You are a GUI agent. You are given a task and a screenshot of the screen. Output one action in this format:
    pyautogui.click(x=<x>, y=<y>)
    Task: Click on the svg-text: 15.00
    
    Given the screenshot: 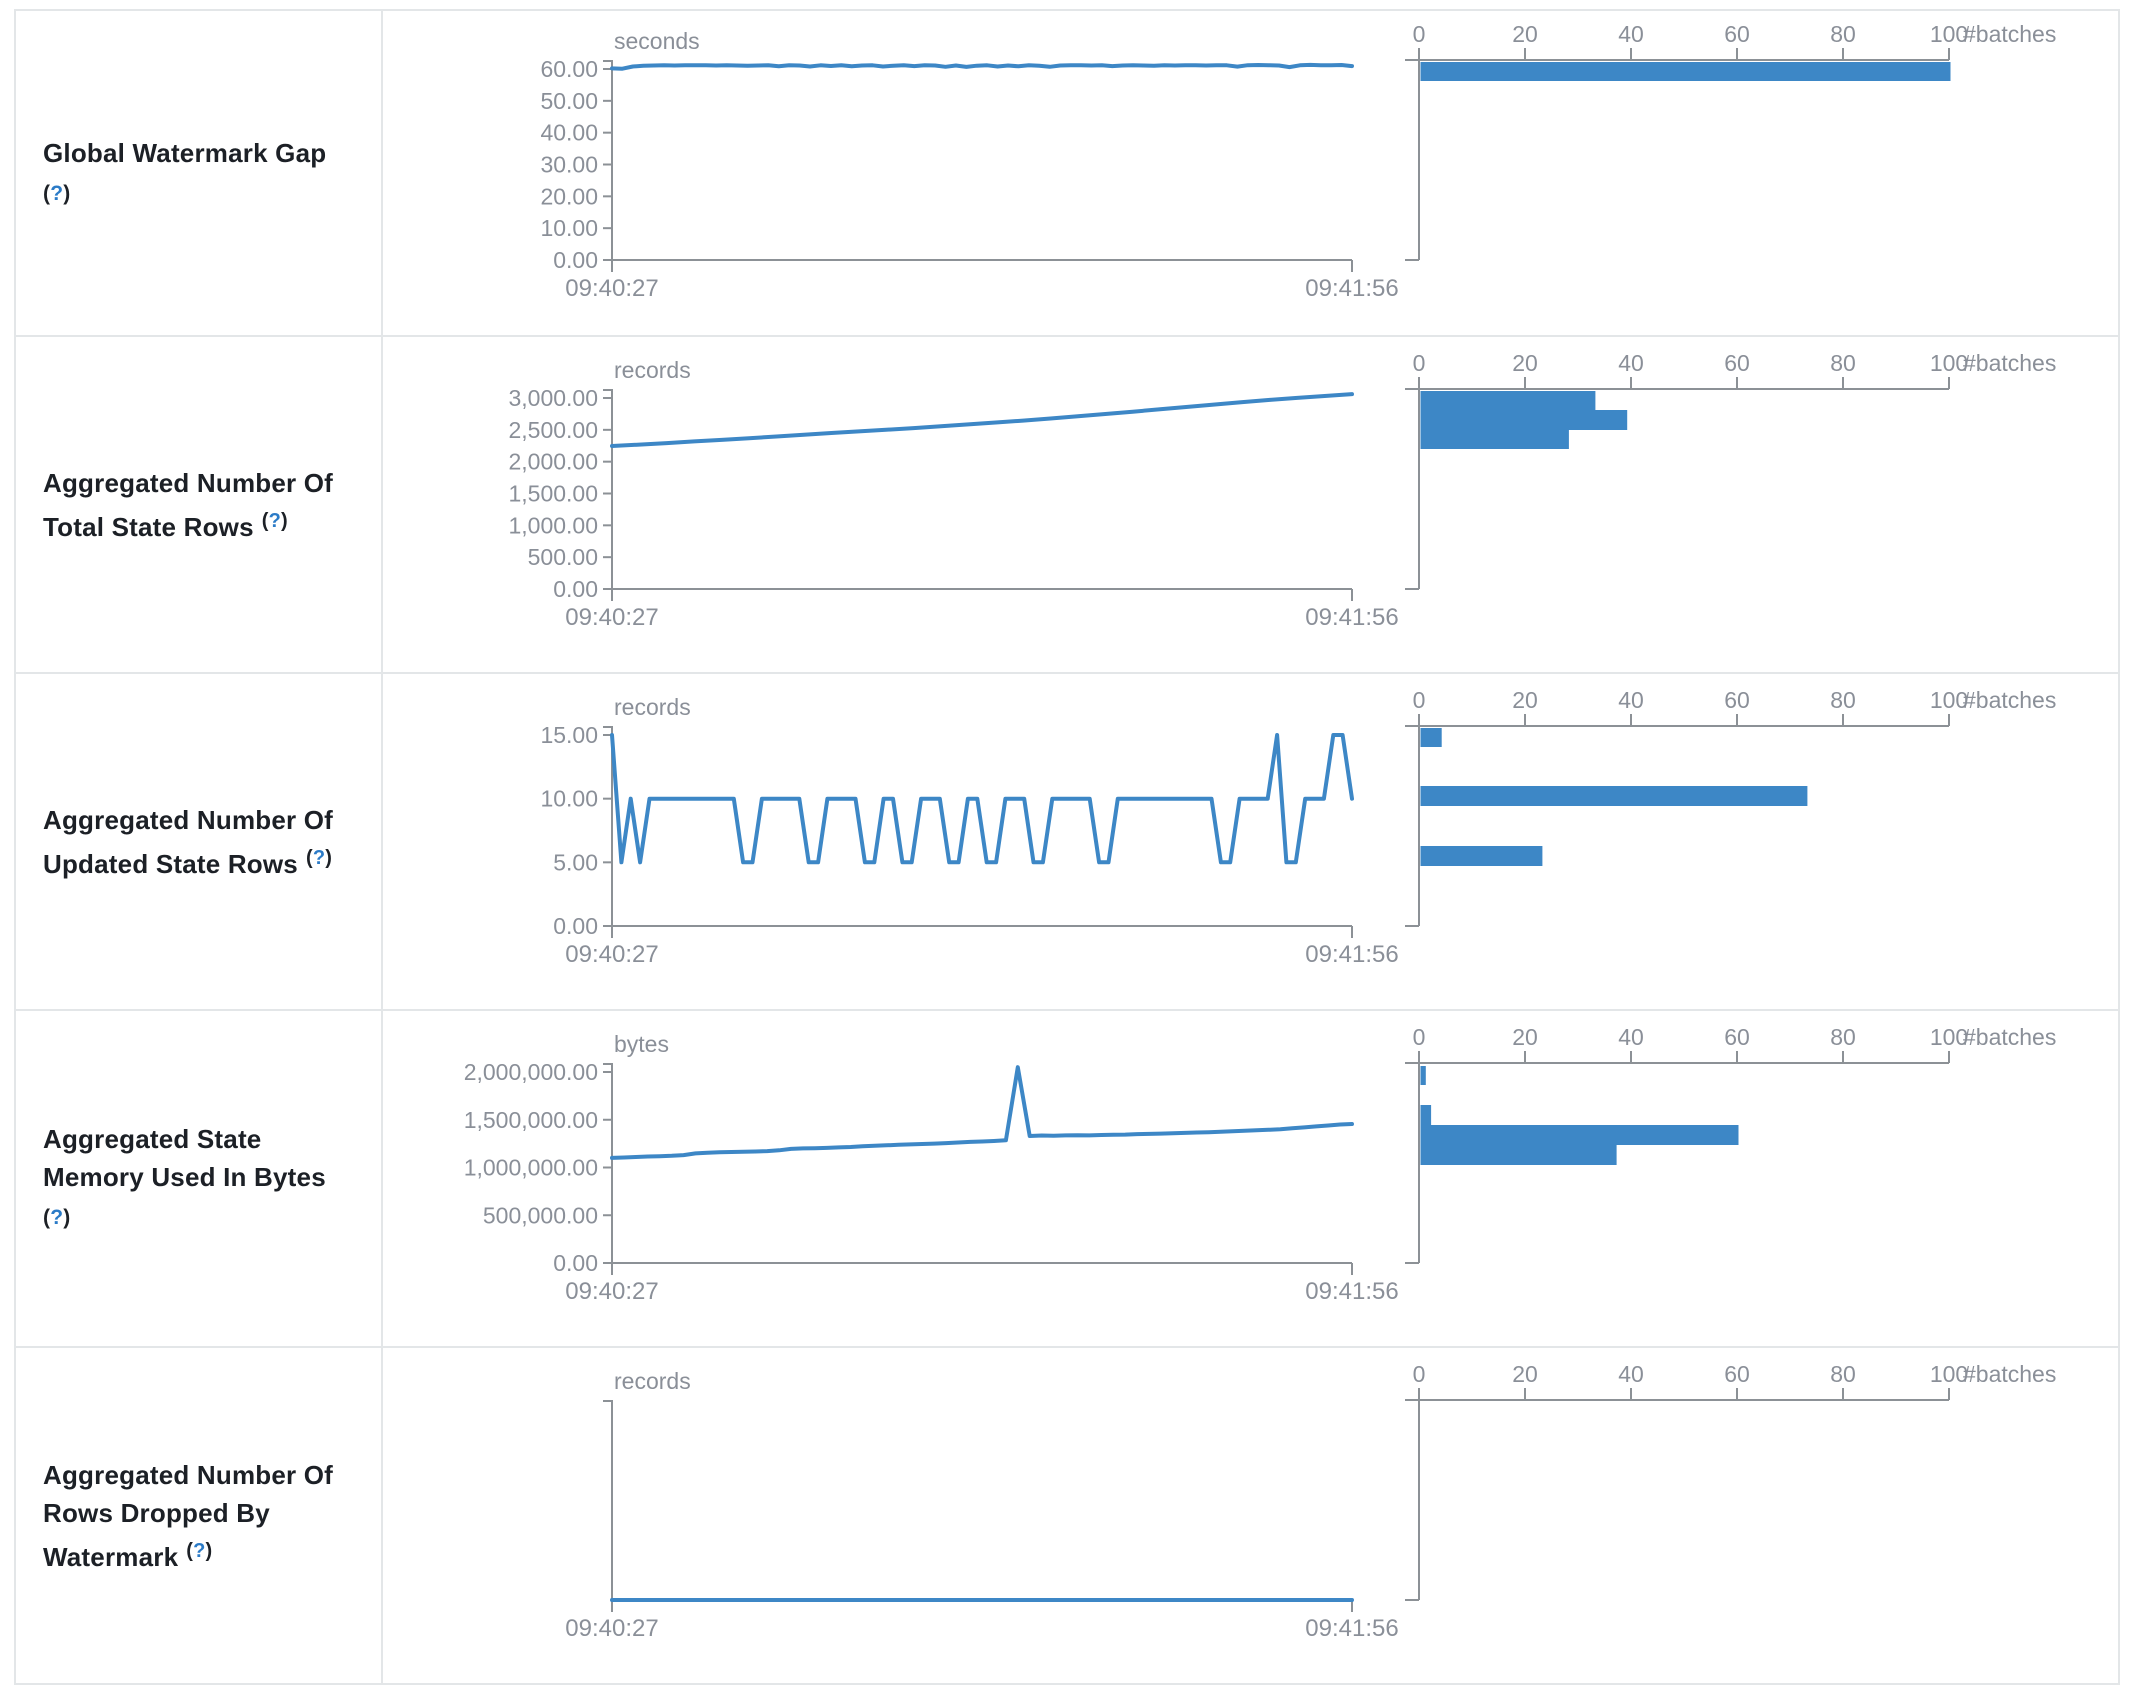 What is the action you would take?
    pyautogui.click(x=569, y=735)
    